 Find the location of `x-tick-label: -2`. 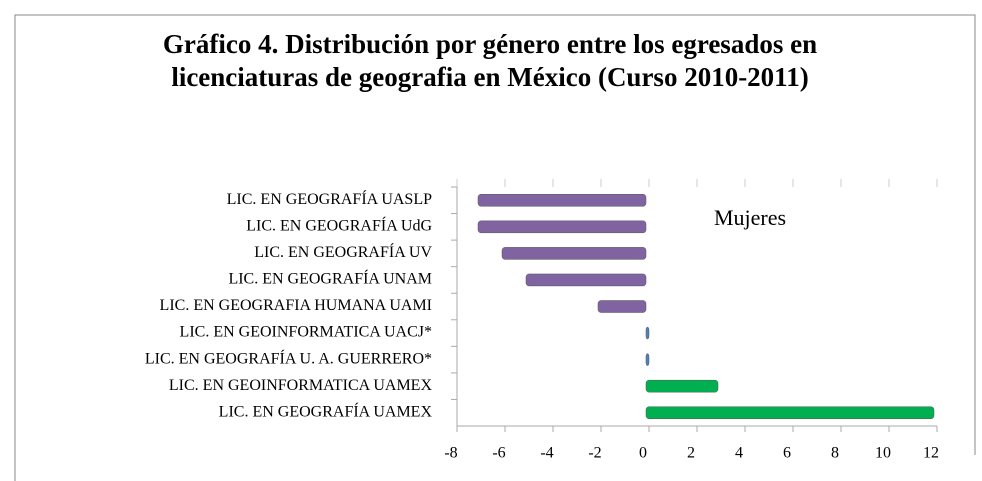

x-tick-label: -2 is located at coordinates (594, 453).